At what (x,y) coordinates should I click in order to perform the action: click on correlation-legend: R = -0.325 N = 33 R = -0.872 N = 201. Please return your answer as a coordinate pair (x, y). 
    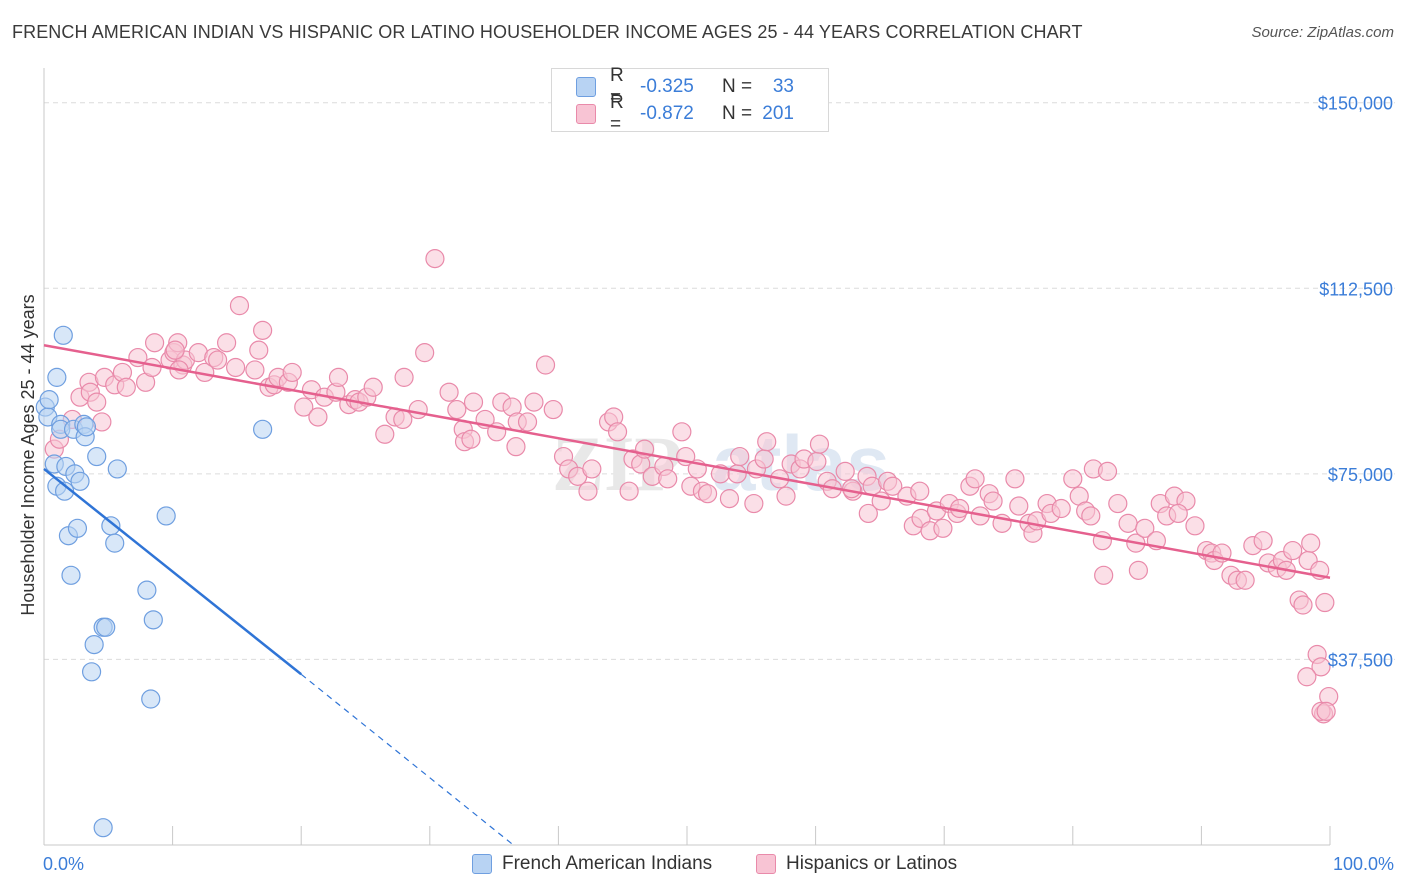
    Looking at the image, I should click on (690, 100).